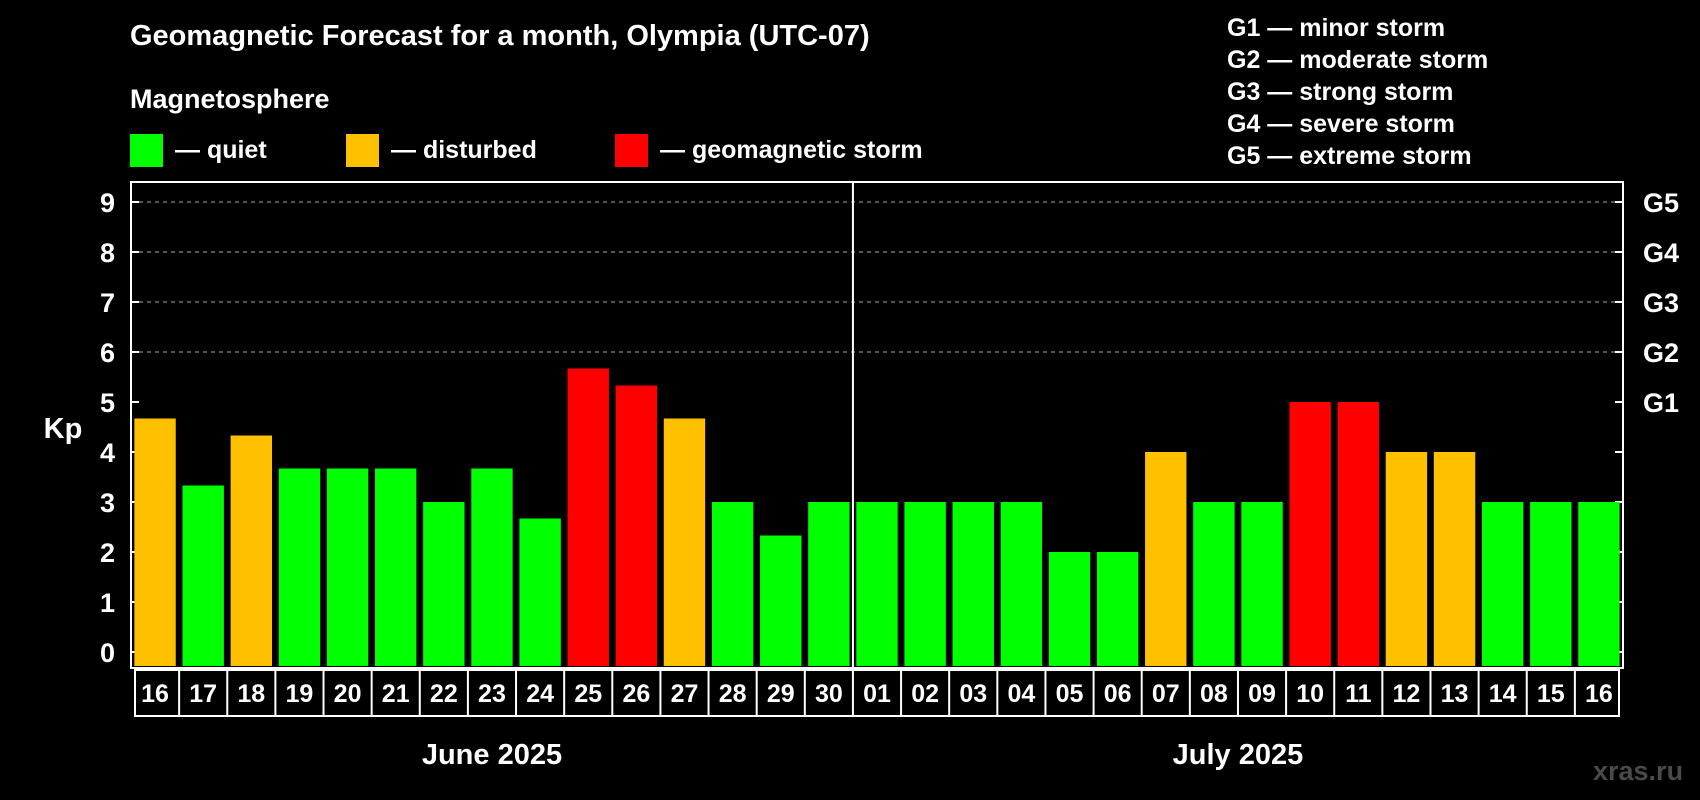 Image resolution: width=1700 pixels, height=800 pixels. I want to click on y-tick-label-9: 9, so click(107, 203).